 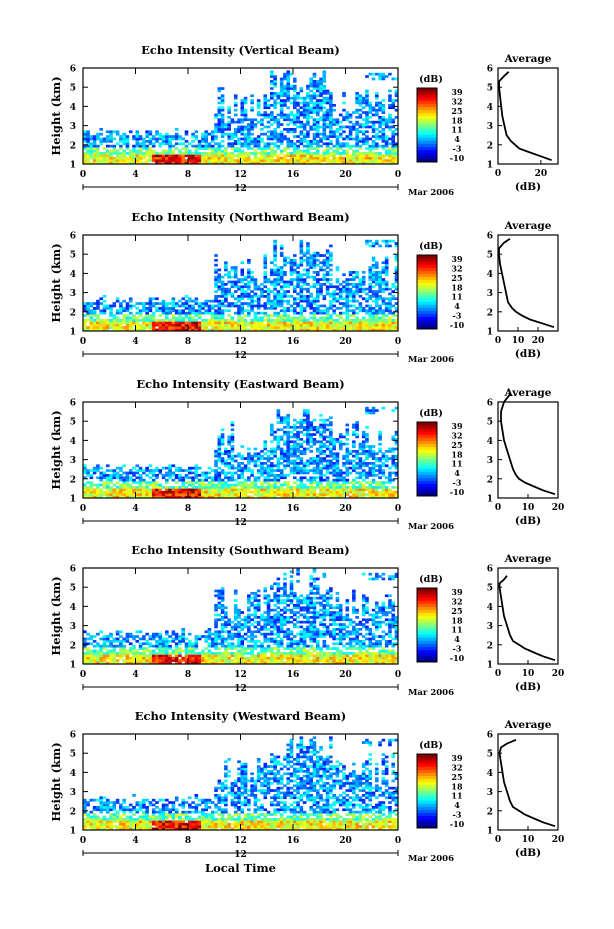 What do you see at coordinates (240, 356) in the screenshot?
I see `date-tick-label: 12` at bounding box center [240, 356].